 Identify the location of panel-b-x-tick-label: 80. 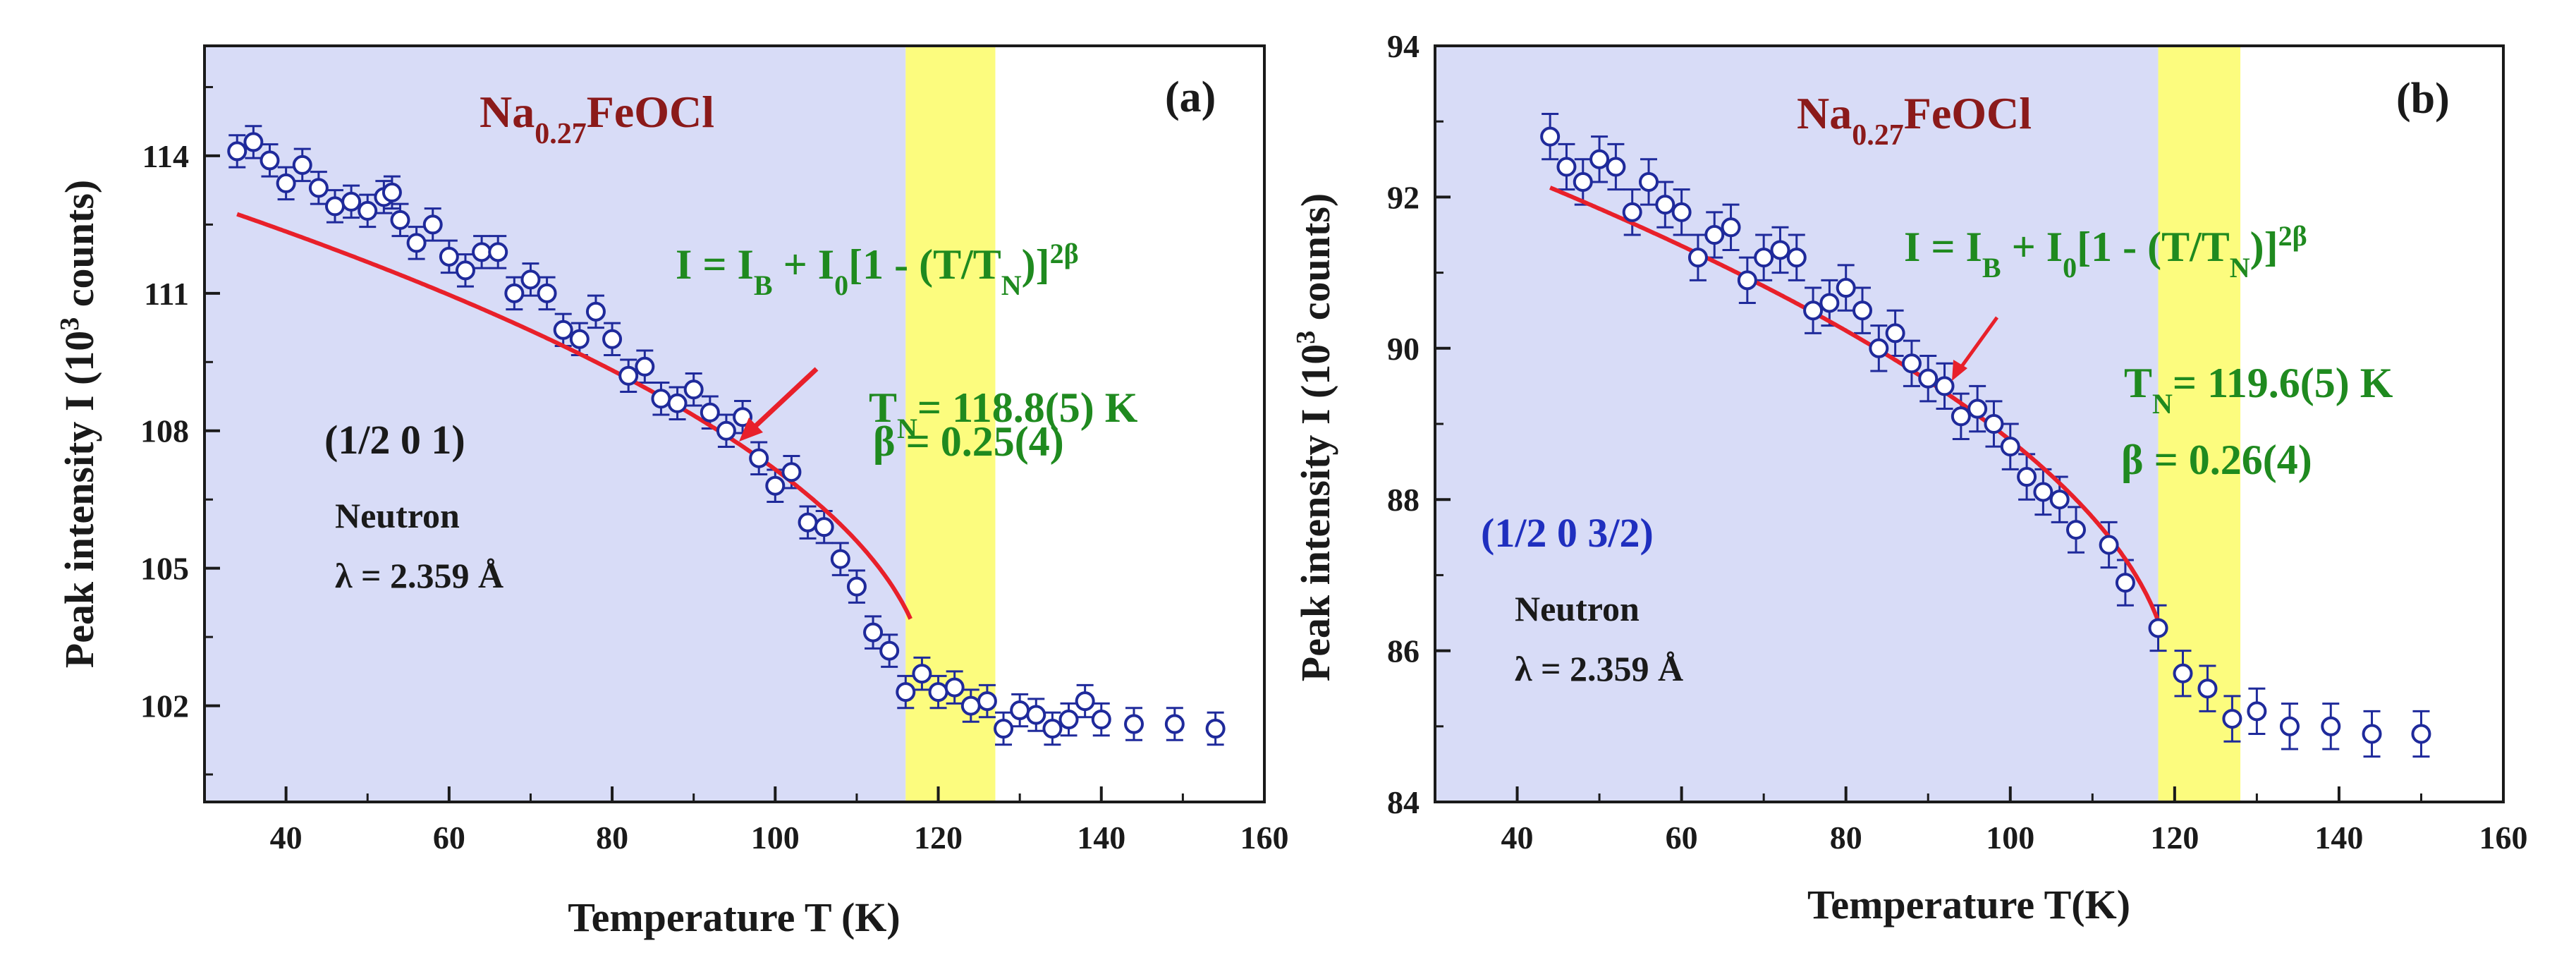
(1846, 838).